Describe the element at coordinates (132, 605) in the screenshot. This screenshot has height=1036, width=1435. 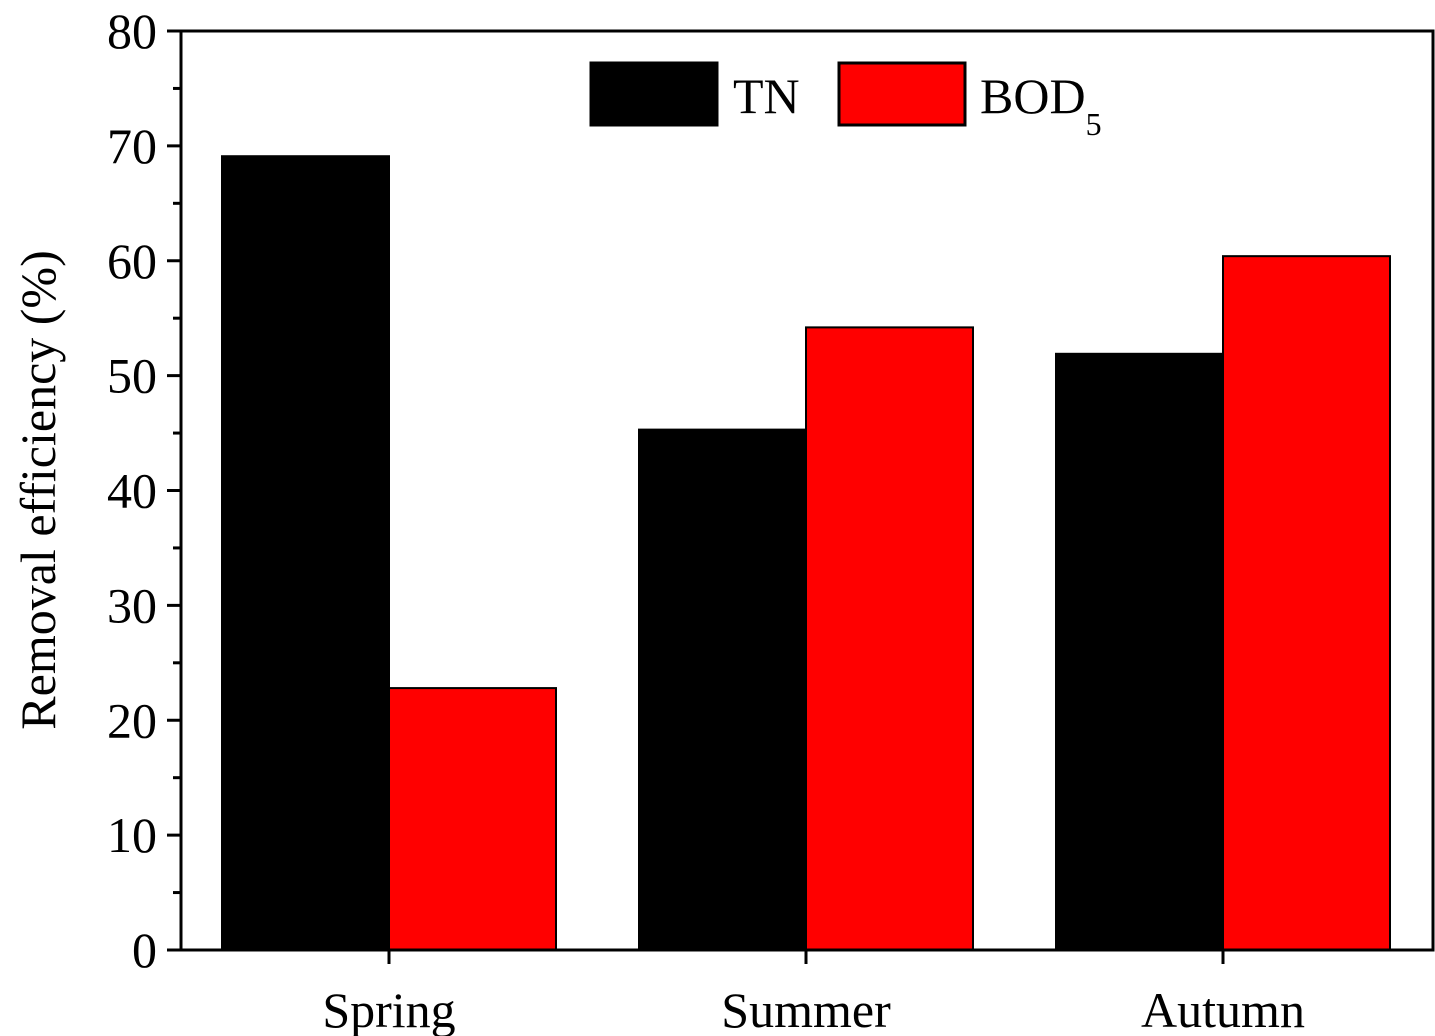
I see `y-tick-label: 30` at that location.